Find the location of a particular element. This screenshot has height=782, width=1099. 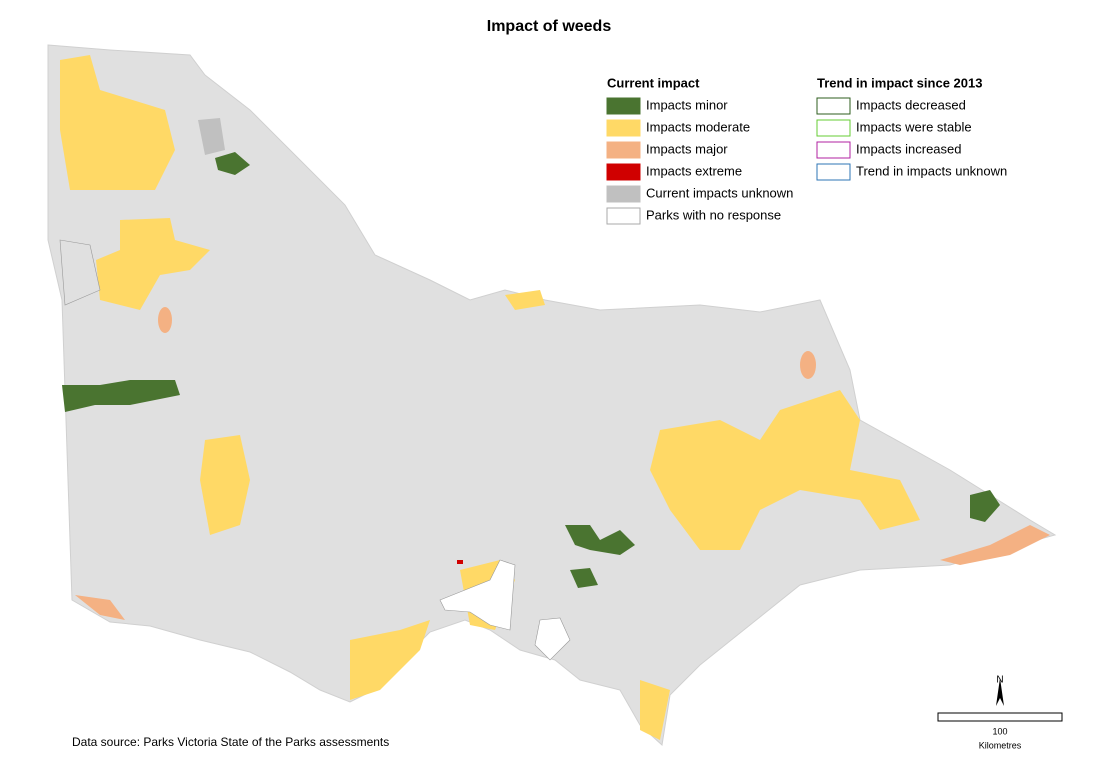

legend-label: Impacts minor is located at coordinates (687, 104).